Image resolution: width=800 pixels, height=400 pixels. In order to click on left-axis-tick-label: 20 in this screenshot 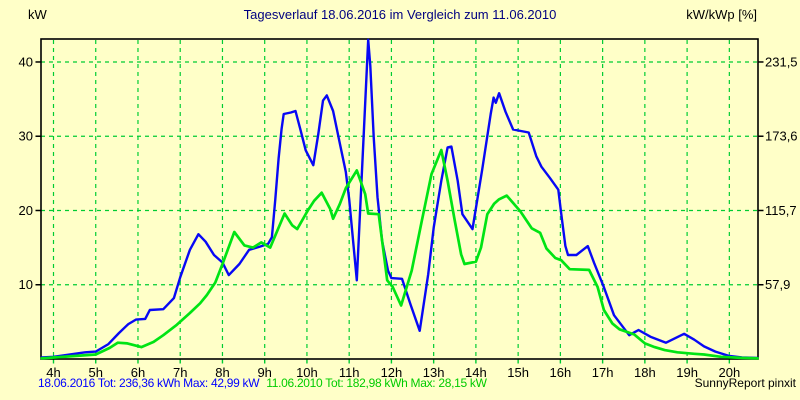, I will do `click(26, 210)`.